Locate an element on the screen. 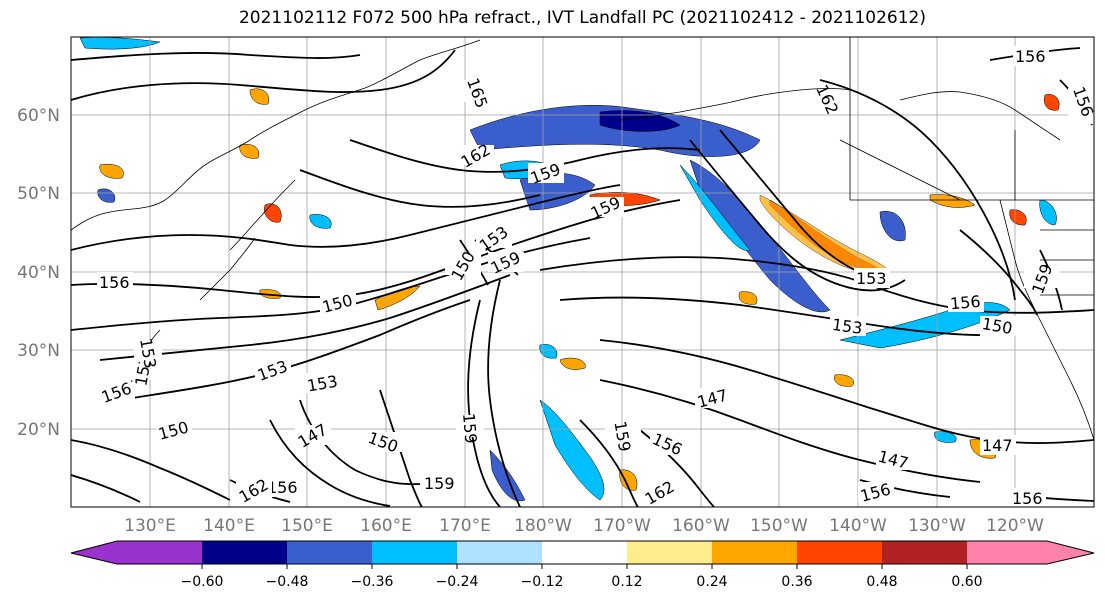 Image resolution: width=1105 pixels, height=601 pixels. negative-band-alaska is located at coordinates (615, 130).